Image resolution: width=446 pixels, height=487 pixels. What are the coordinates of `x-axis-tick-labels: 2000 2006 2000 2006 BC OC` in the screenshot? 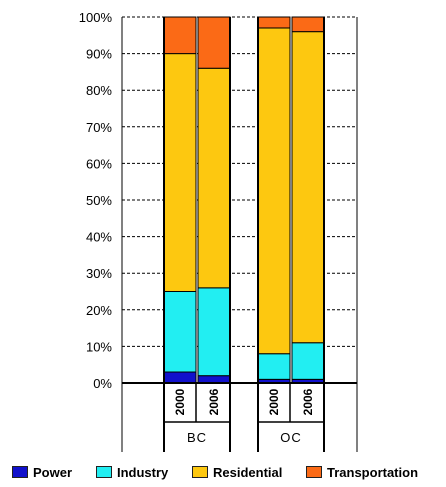 It's located at (244, 416).